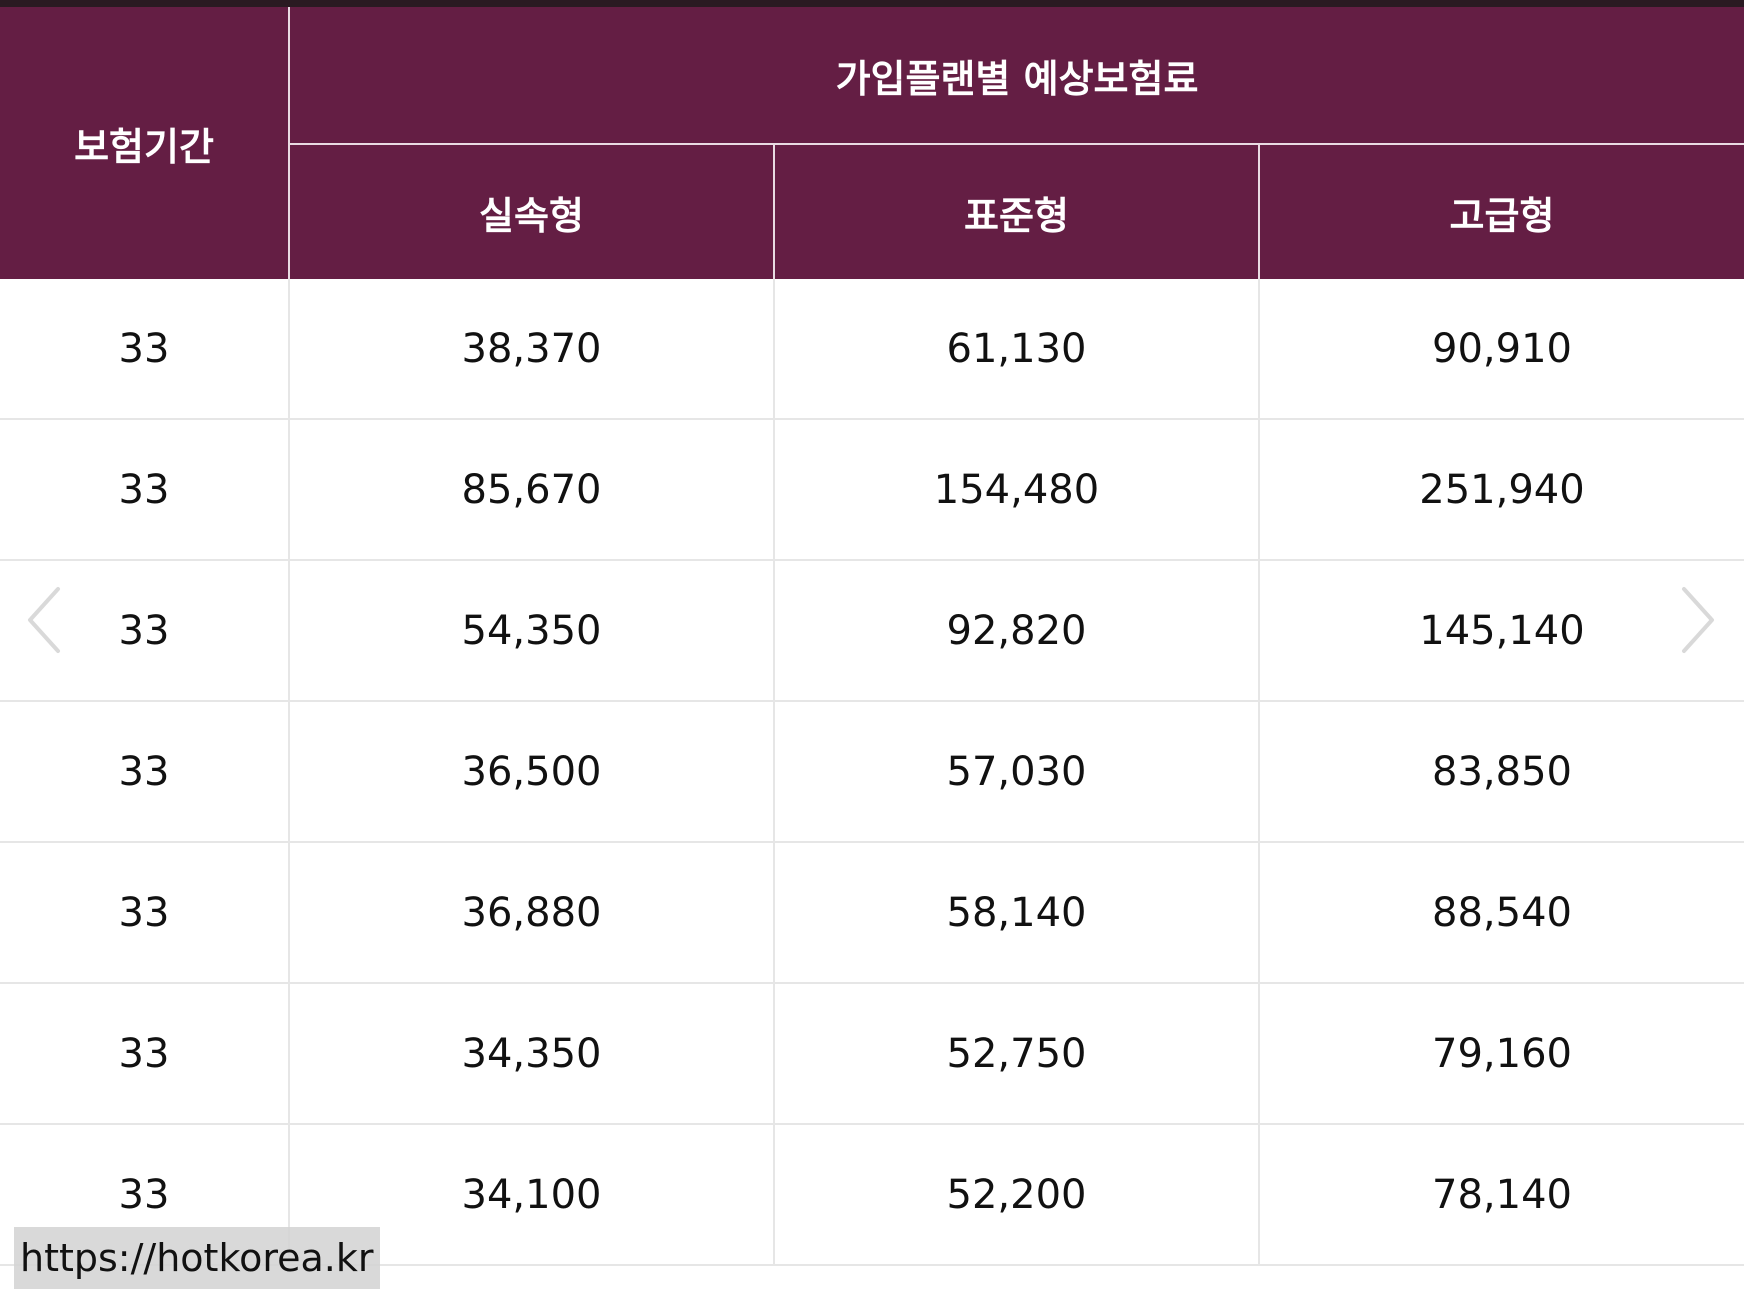  I want to click on standard-premium-cell: 61,130, so click(1017, 349).